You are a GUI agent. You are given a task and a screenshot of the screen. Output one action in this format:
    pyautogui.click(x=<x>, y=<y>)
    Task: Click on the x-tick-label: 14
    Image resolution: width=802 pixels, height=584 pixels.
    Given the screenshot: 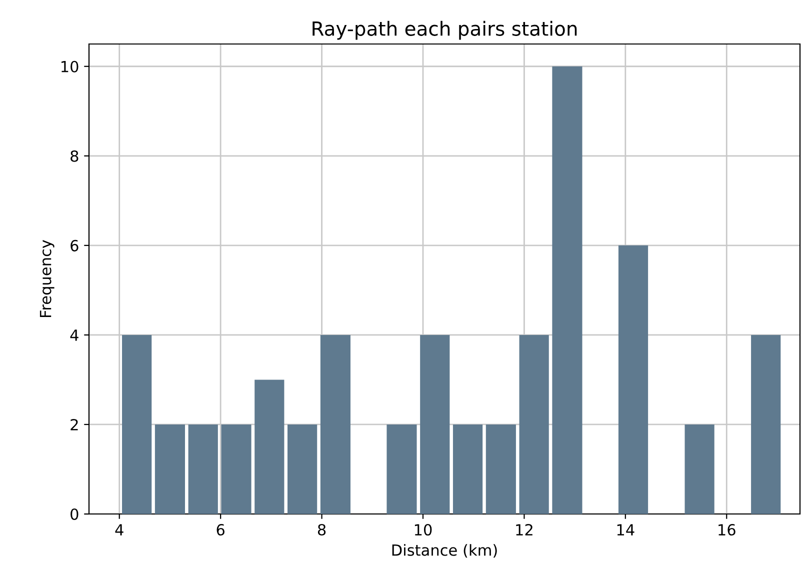 What is the action you would take?
    pyautogui.click(x=625, y=530)
    